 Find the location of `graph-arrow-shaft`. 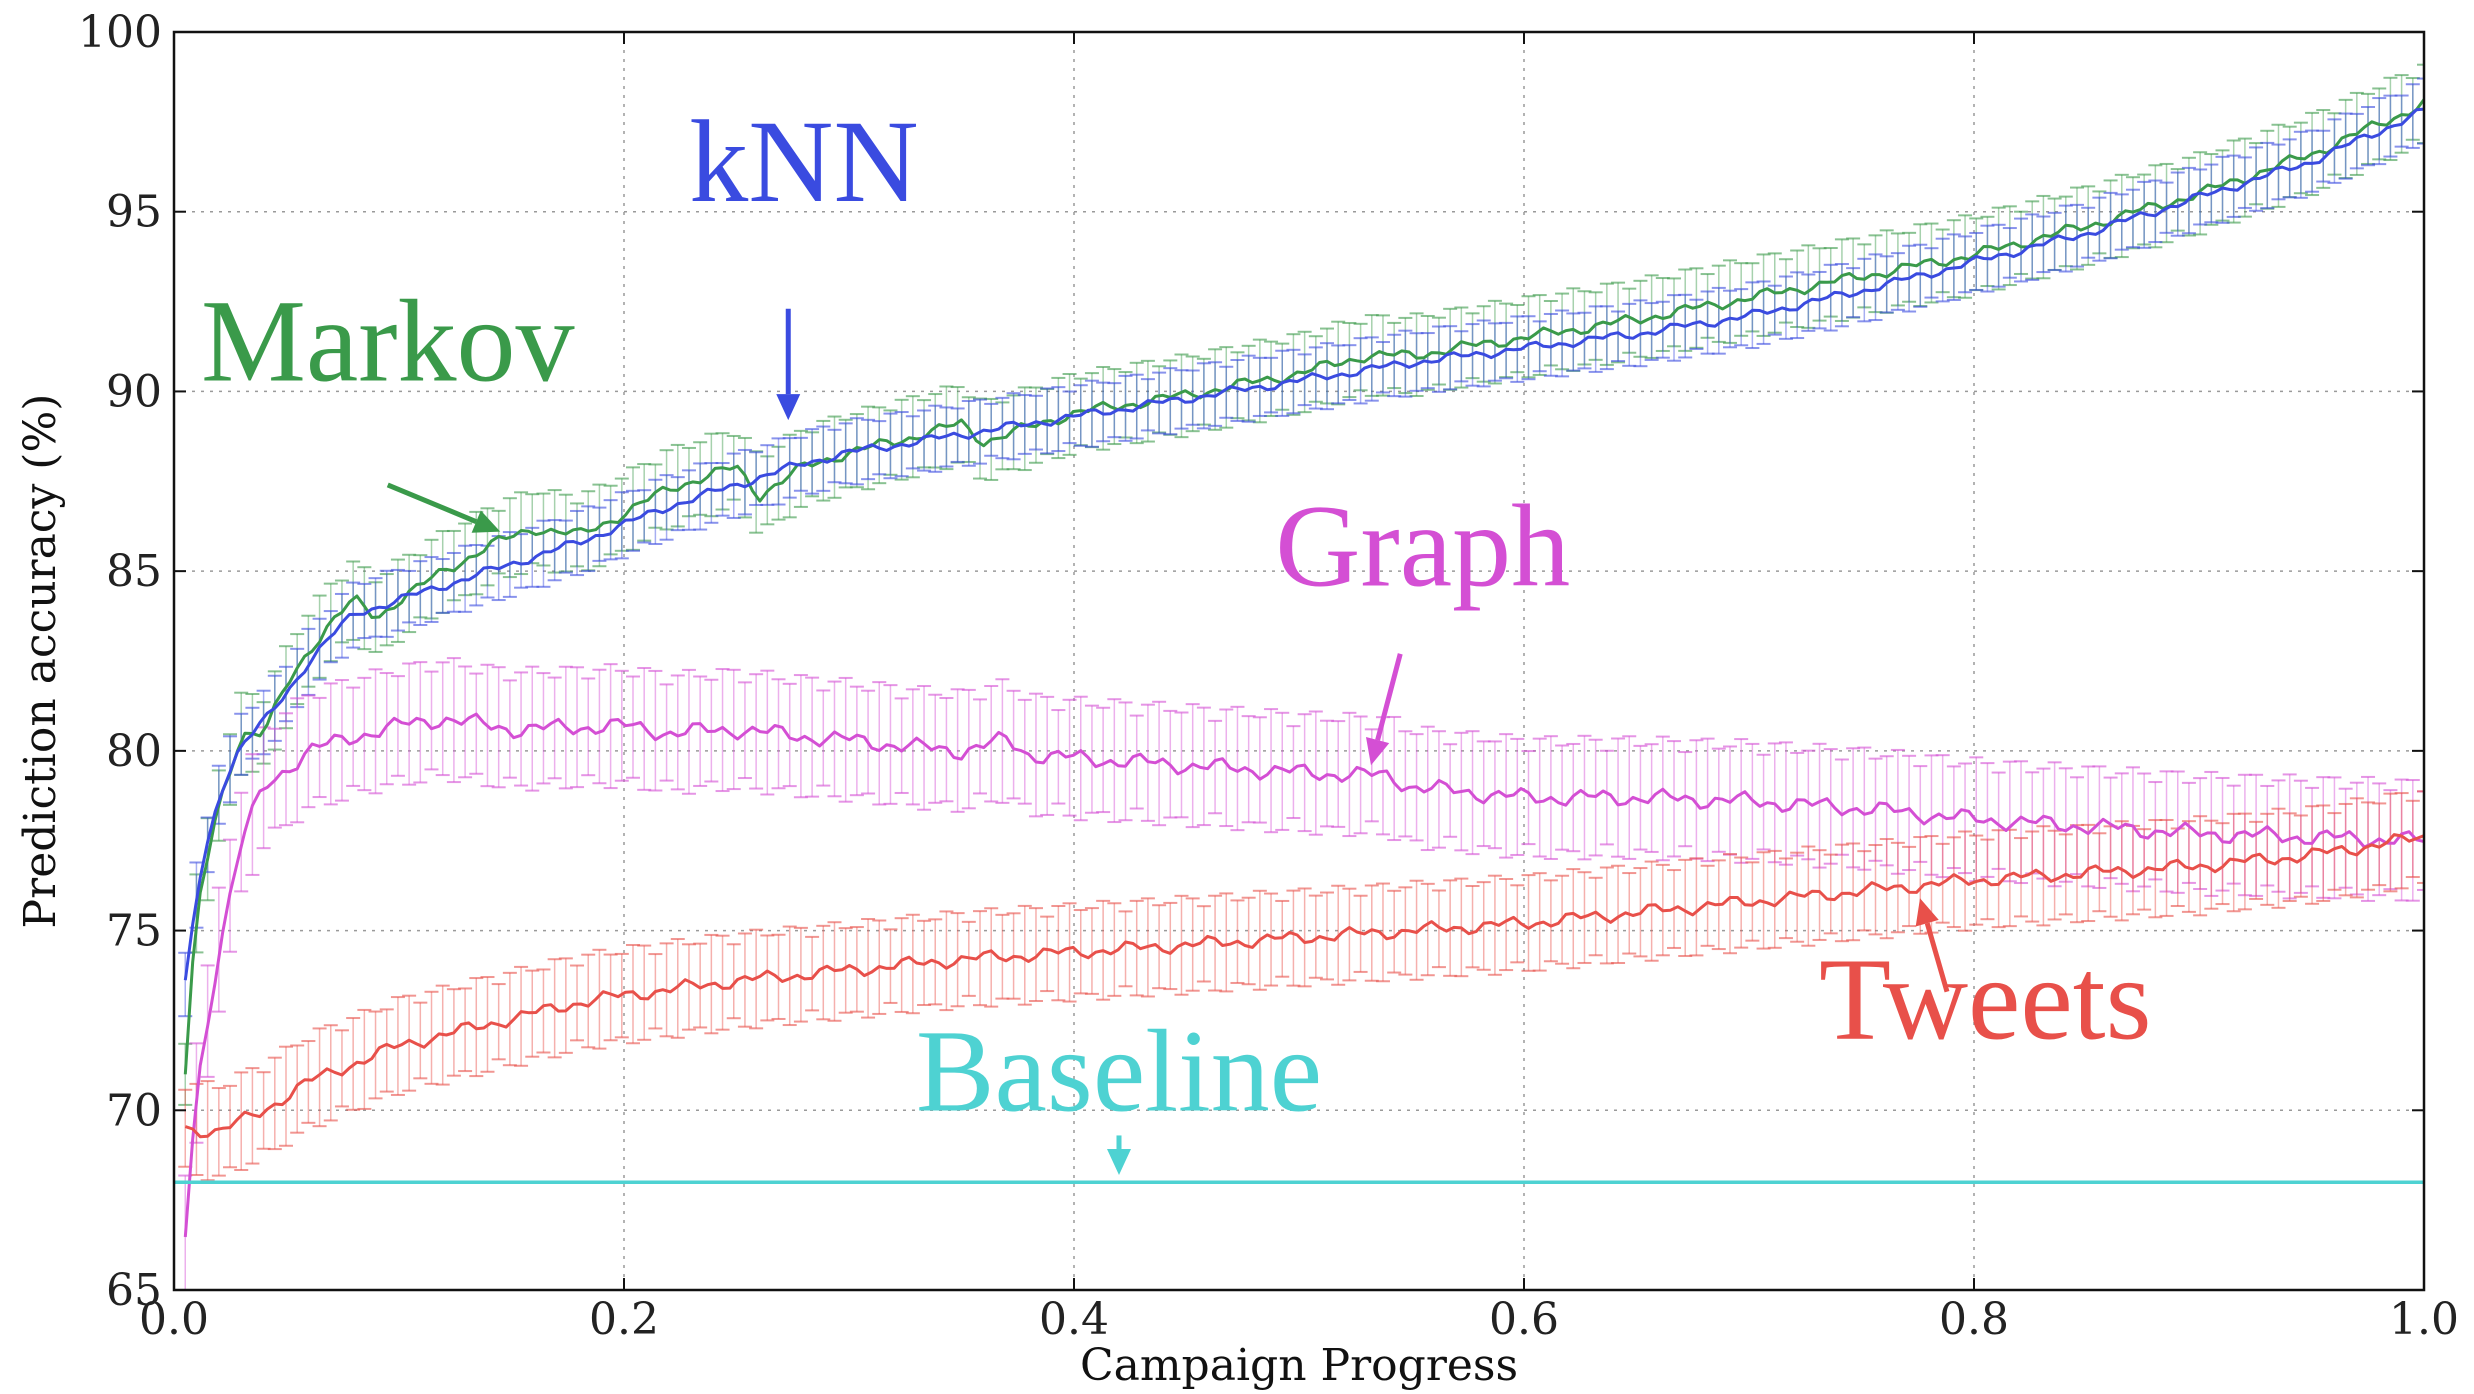

graph-arrow-shaft is located at coordinates (1389, 697).